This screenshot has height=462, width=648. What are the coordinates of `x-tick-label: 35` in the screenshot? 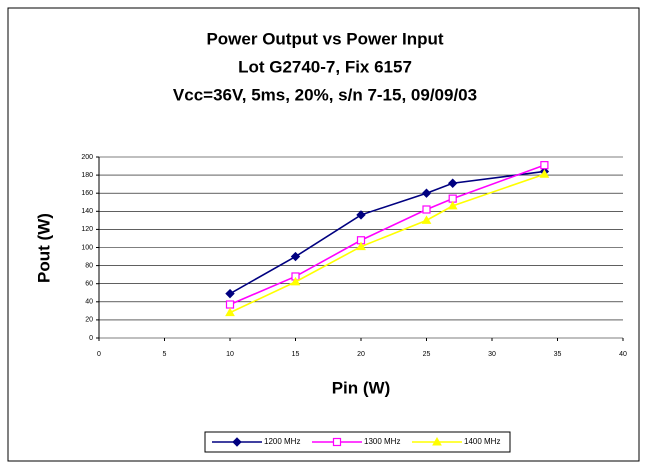 It's located at (558, 354).